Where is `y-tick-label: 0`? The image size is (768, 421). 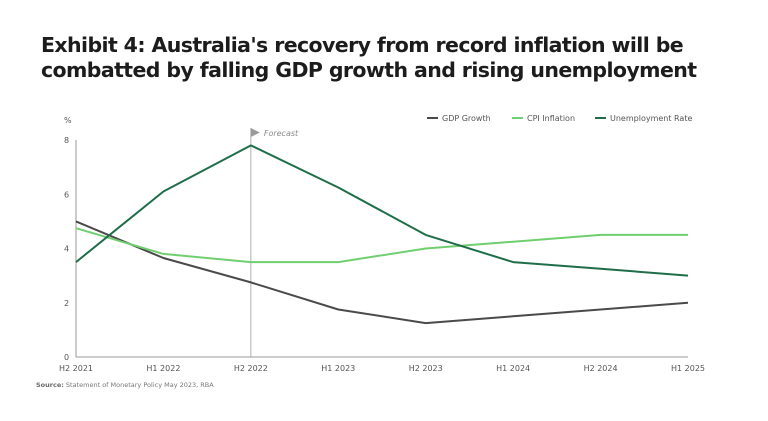
y-tick-label: 0 is located at coordinates (66, 357).